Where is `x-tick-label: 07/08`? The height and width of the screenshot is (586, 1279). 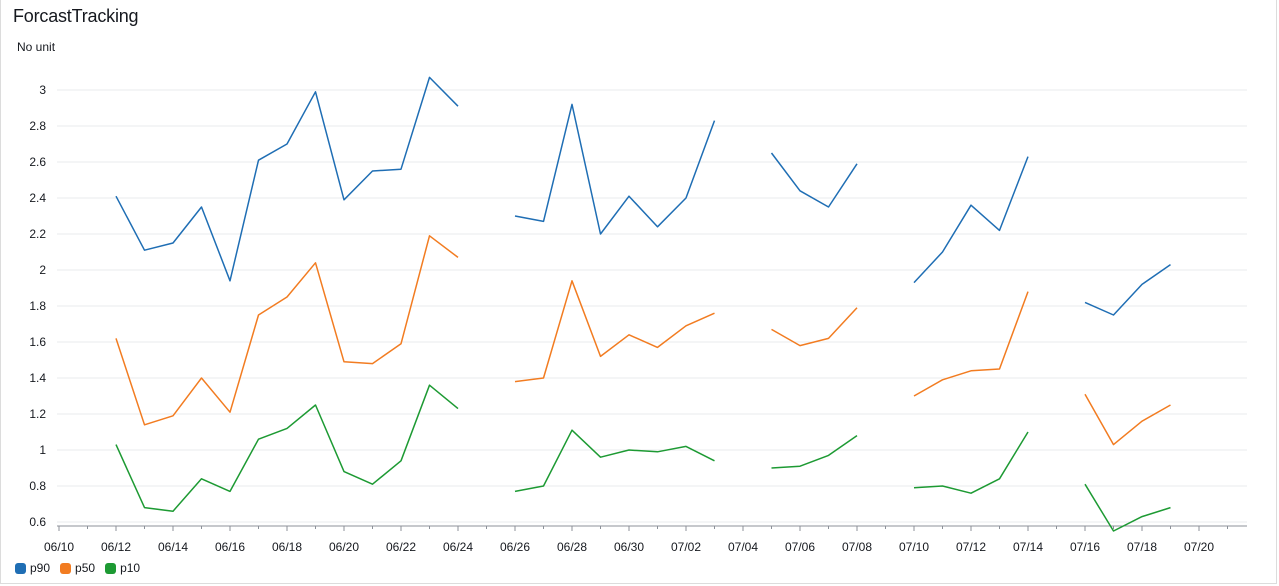 x-tick-label: 07/08 is located at coordinates (857, 547).